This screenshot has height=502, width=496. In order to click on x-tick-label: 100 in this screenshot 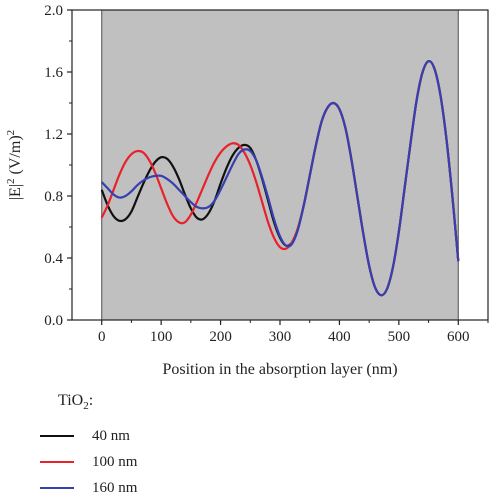, I will do `click(161, 337)`.